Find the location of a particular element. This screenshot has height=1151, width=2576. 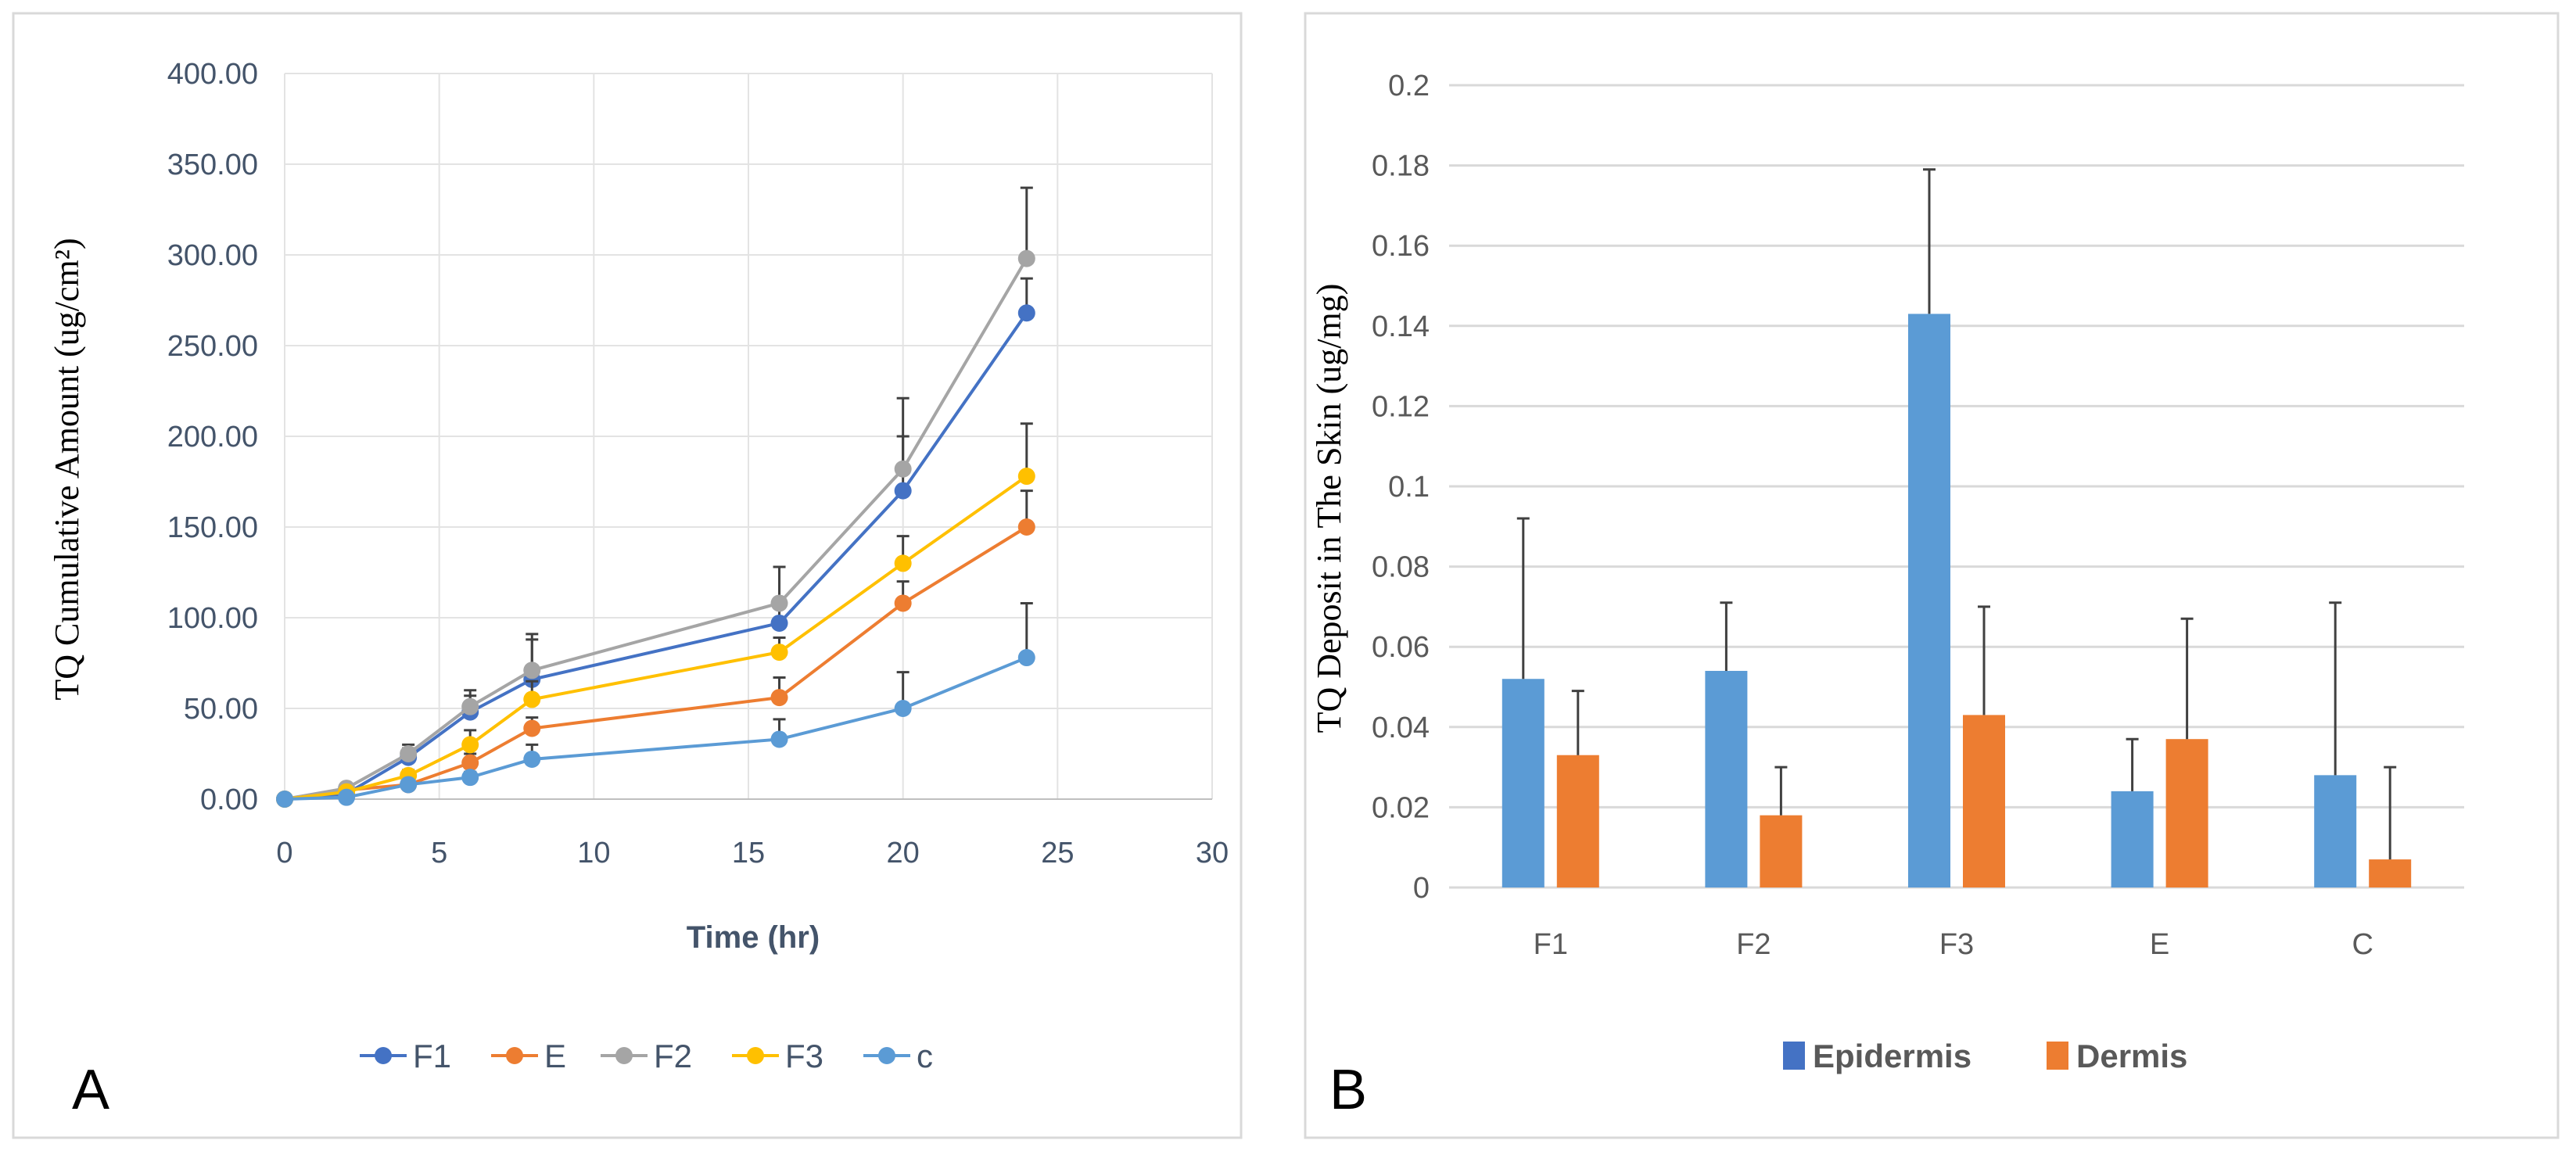

y-tick-label: 250.00 is located at coordinates (212, 346).